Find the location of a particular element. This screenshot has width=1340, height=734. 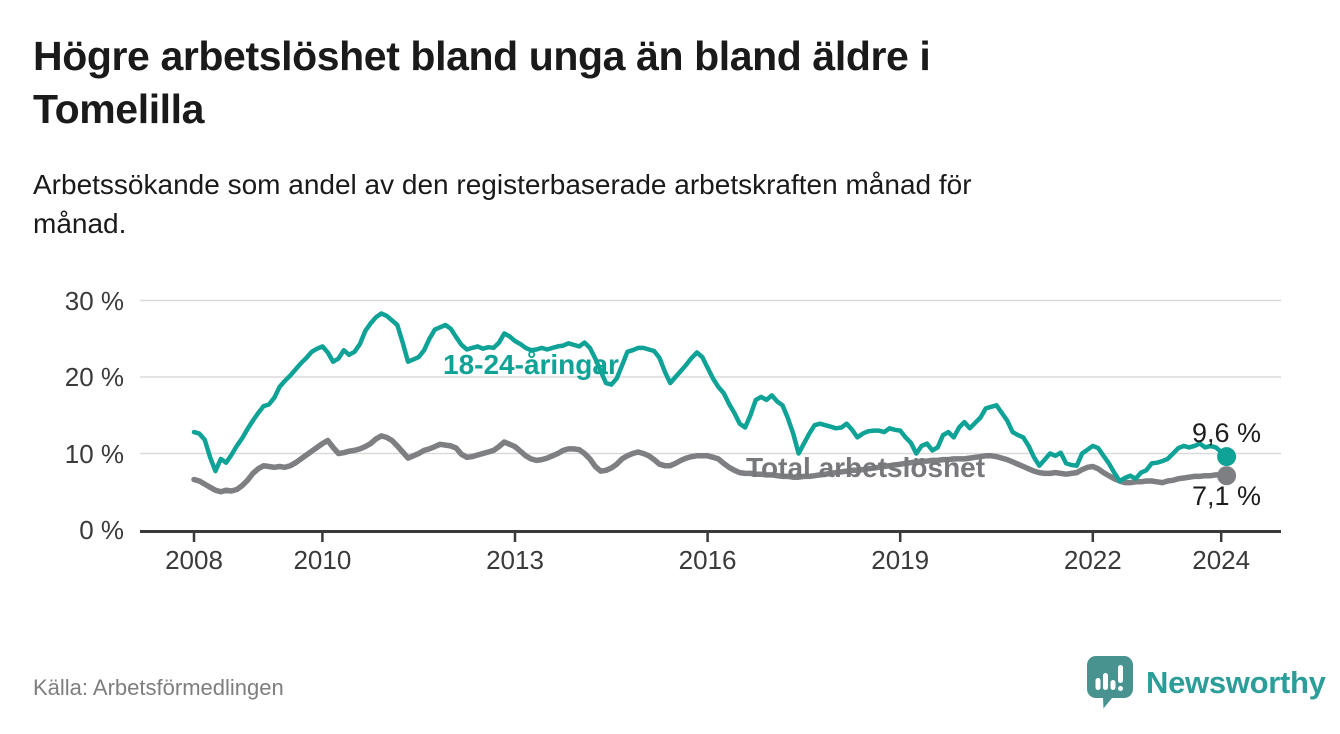

newsworthy-logo-icon is located at coordinates (1110, 683).